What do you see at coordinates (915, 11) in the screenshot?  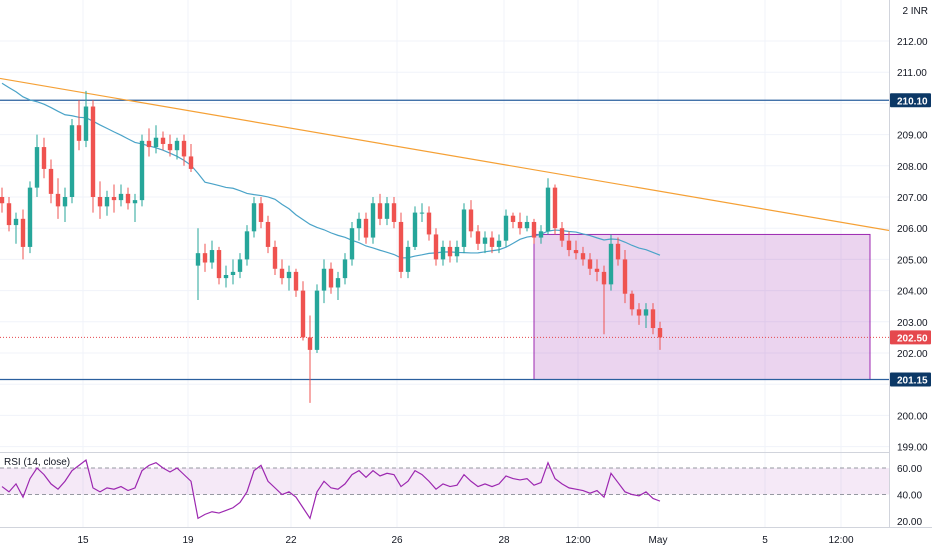 I see `currency-label: 2 INR` at bounding box center [915, 11].